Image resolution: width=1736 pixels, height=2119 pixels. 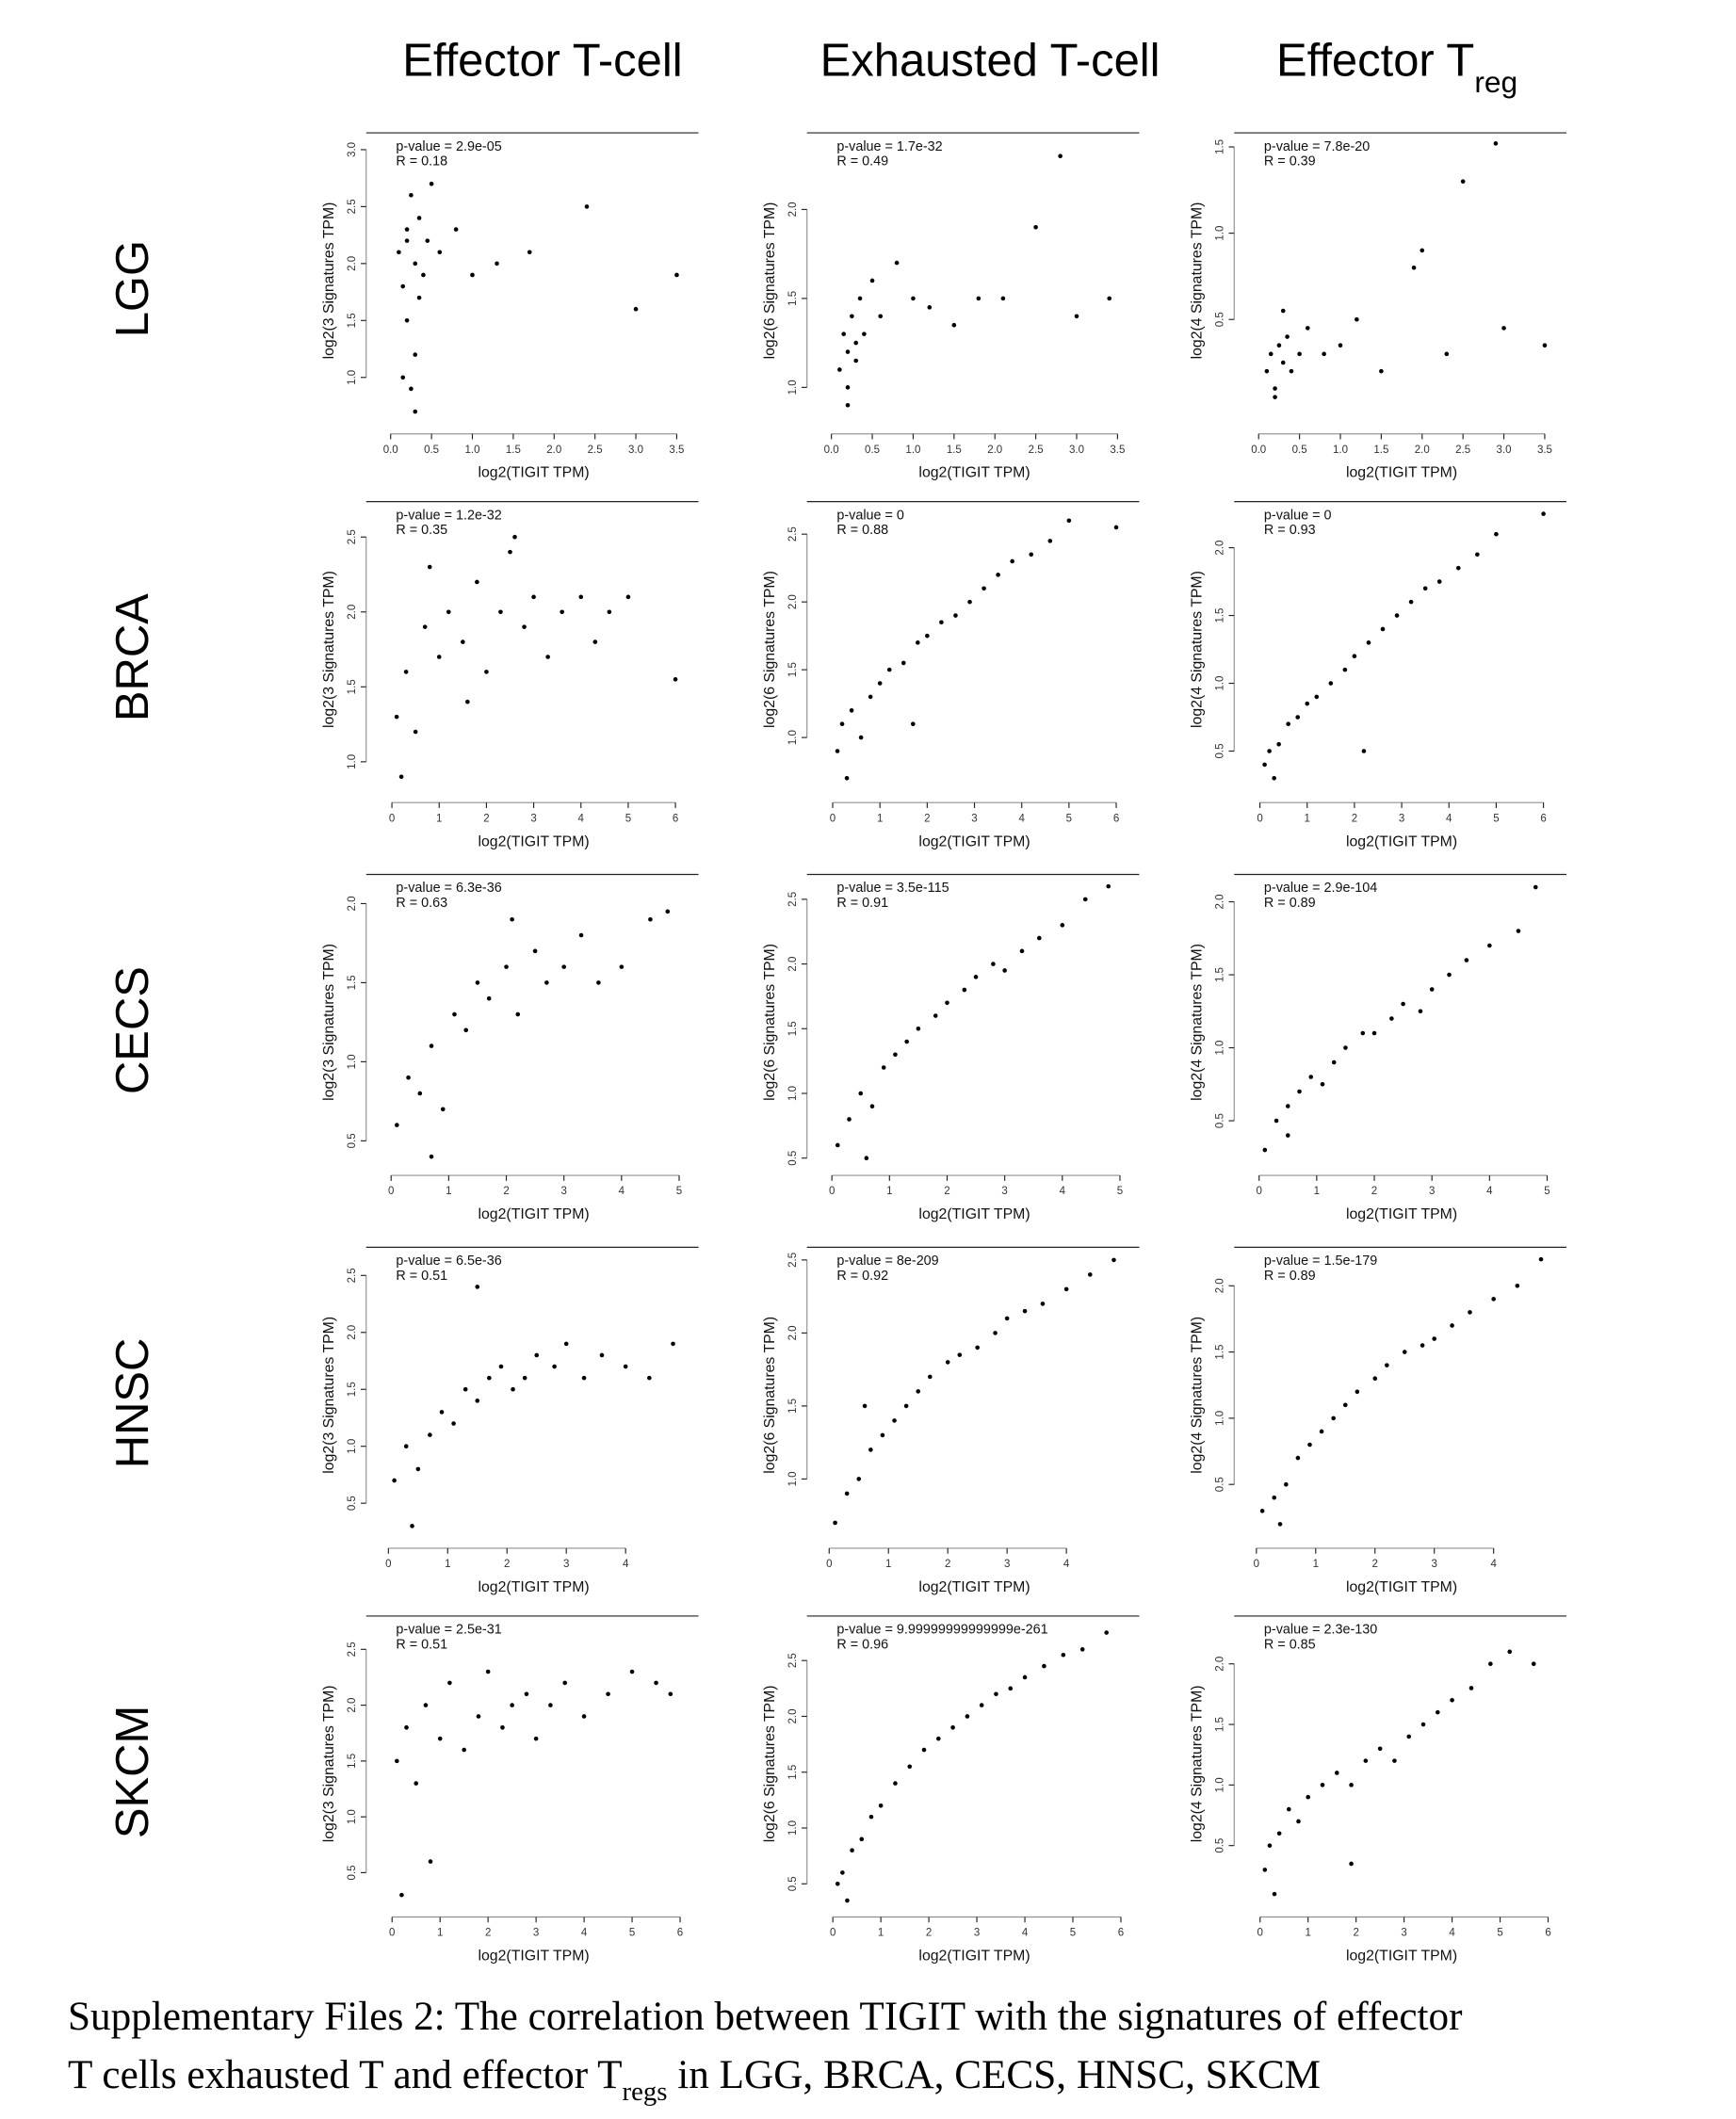 What do you see at coordinates (1198, 1763) in the screenshot?
I see `y-axis-label: log2(4 Signatures TPM)` at bounding box center [1198, 1763].